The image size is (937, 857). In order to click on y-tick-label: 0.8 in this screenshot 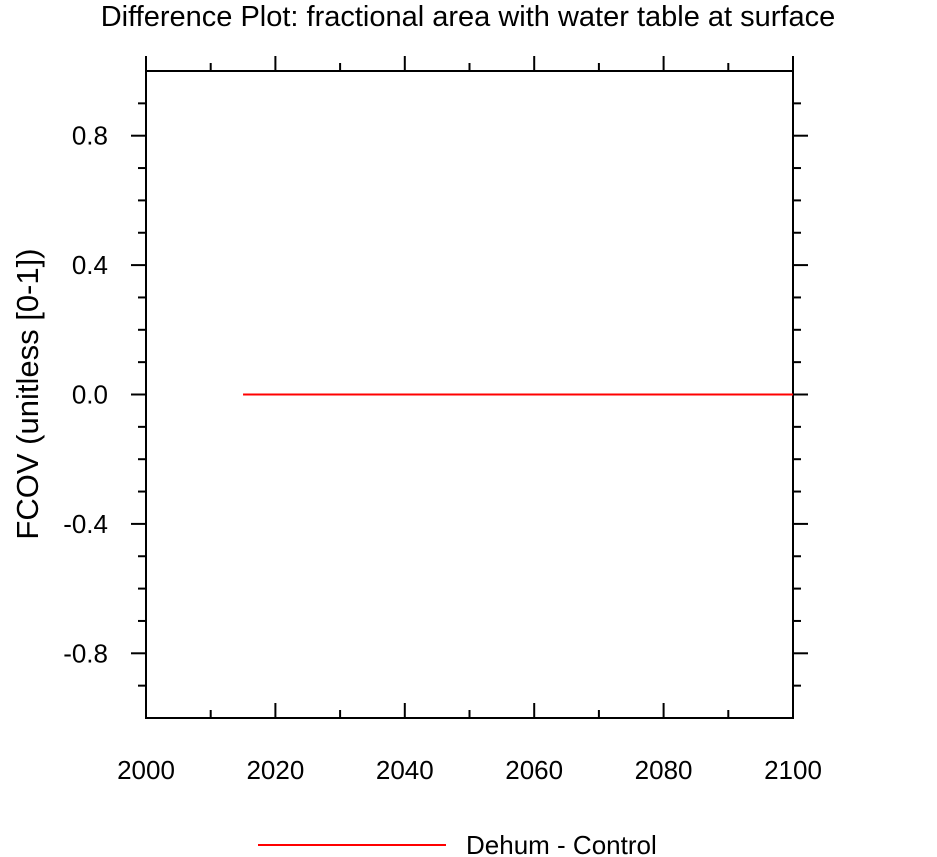, I will do `click(90, 136)`.